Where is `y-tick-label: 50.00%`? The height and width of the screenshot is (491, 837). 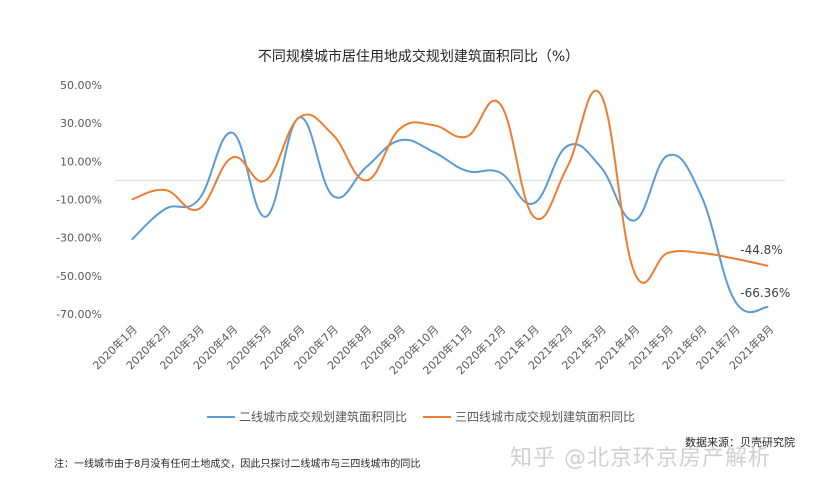
y-tick-label: 50.00% is located at coordinates (81, 85).